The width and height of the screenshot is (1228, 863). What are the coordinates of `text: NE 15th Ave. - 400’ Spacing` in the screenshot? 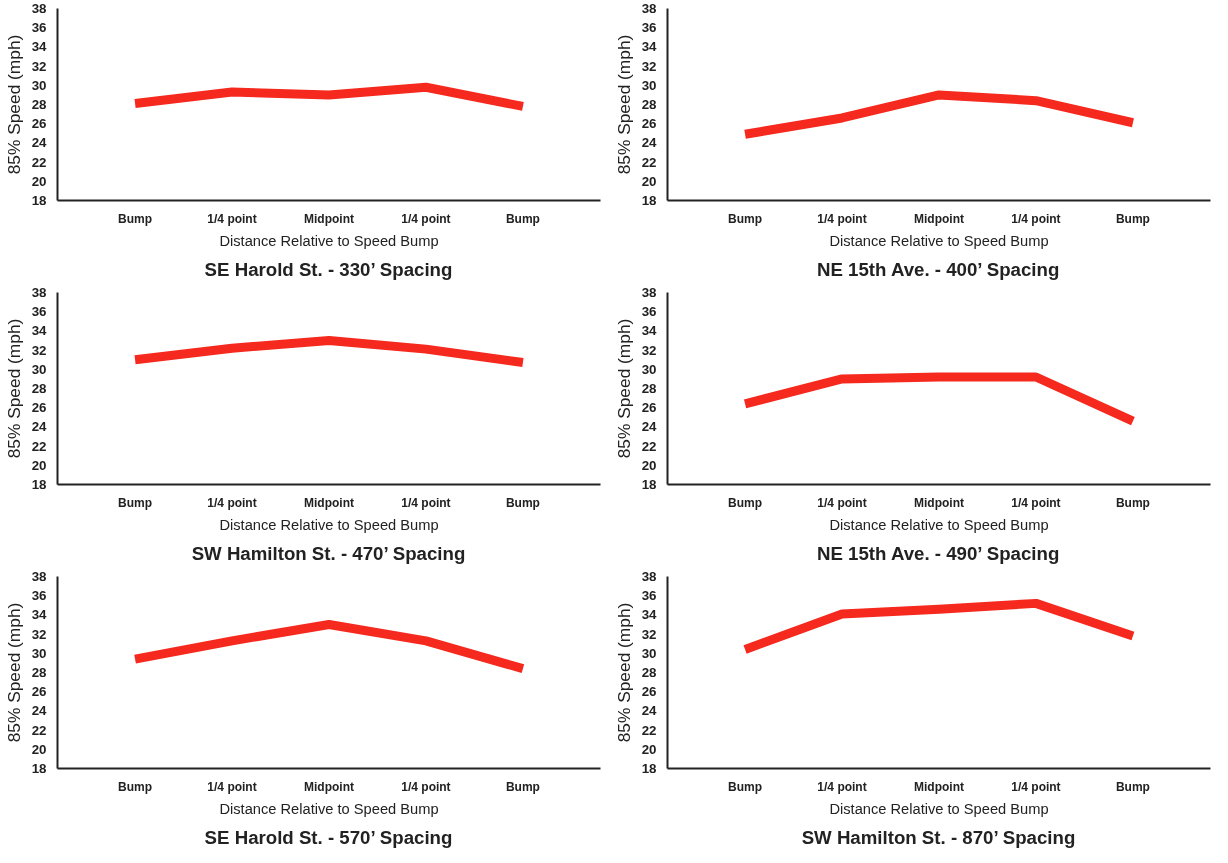 It's located at (938, 269).